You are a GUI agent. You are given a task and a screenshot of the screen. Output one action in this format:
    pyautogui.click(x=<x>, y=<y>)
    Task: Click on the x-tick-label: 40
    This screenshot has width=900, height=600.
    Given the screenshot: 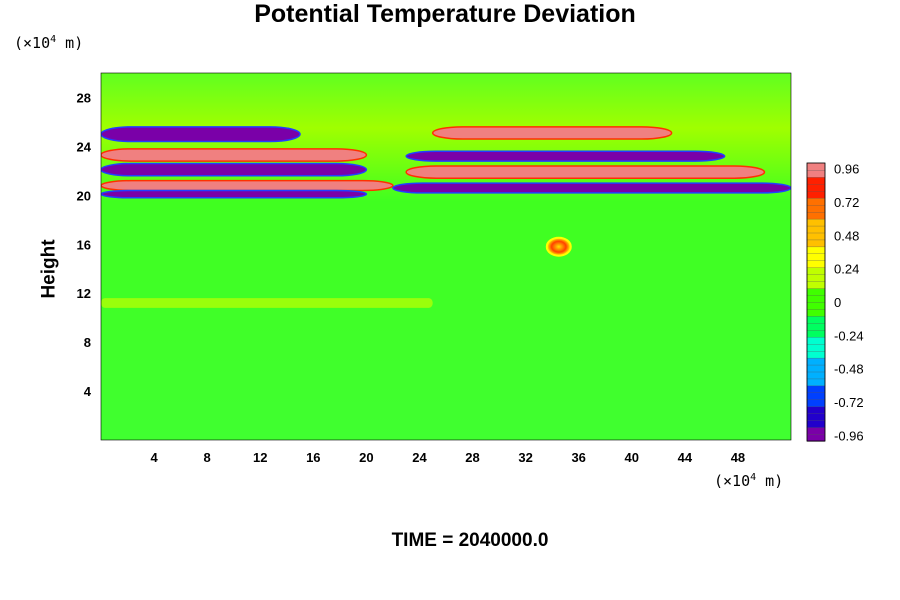 What is the action you would take?
    pyautogui.click(x=632, y=457)
    